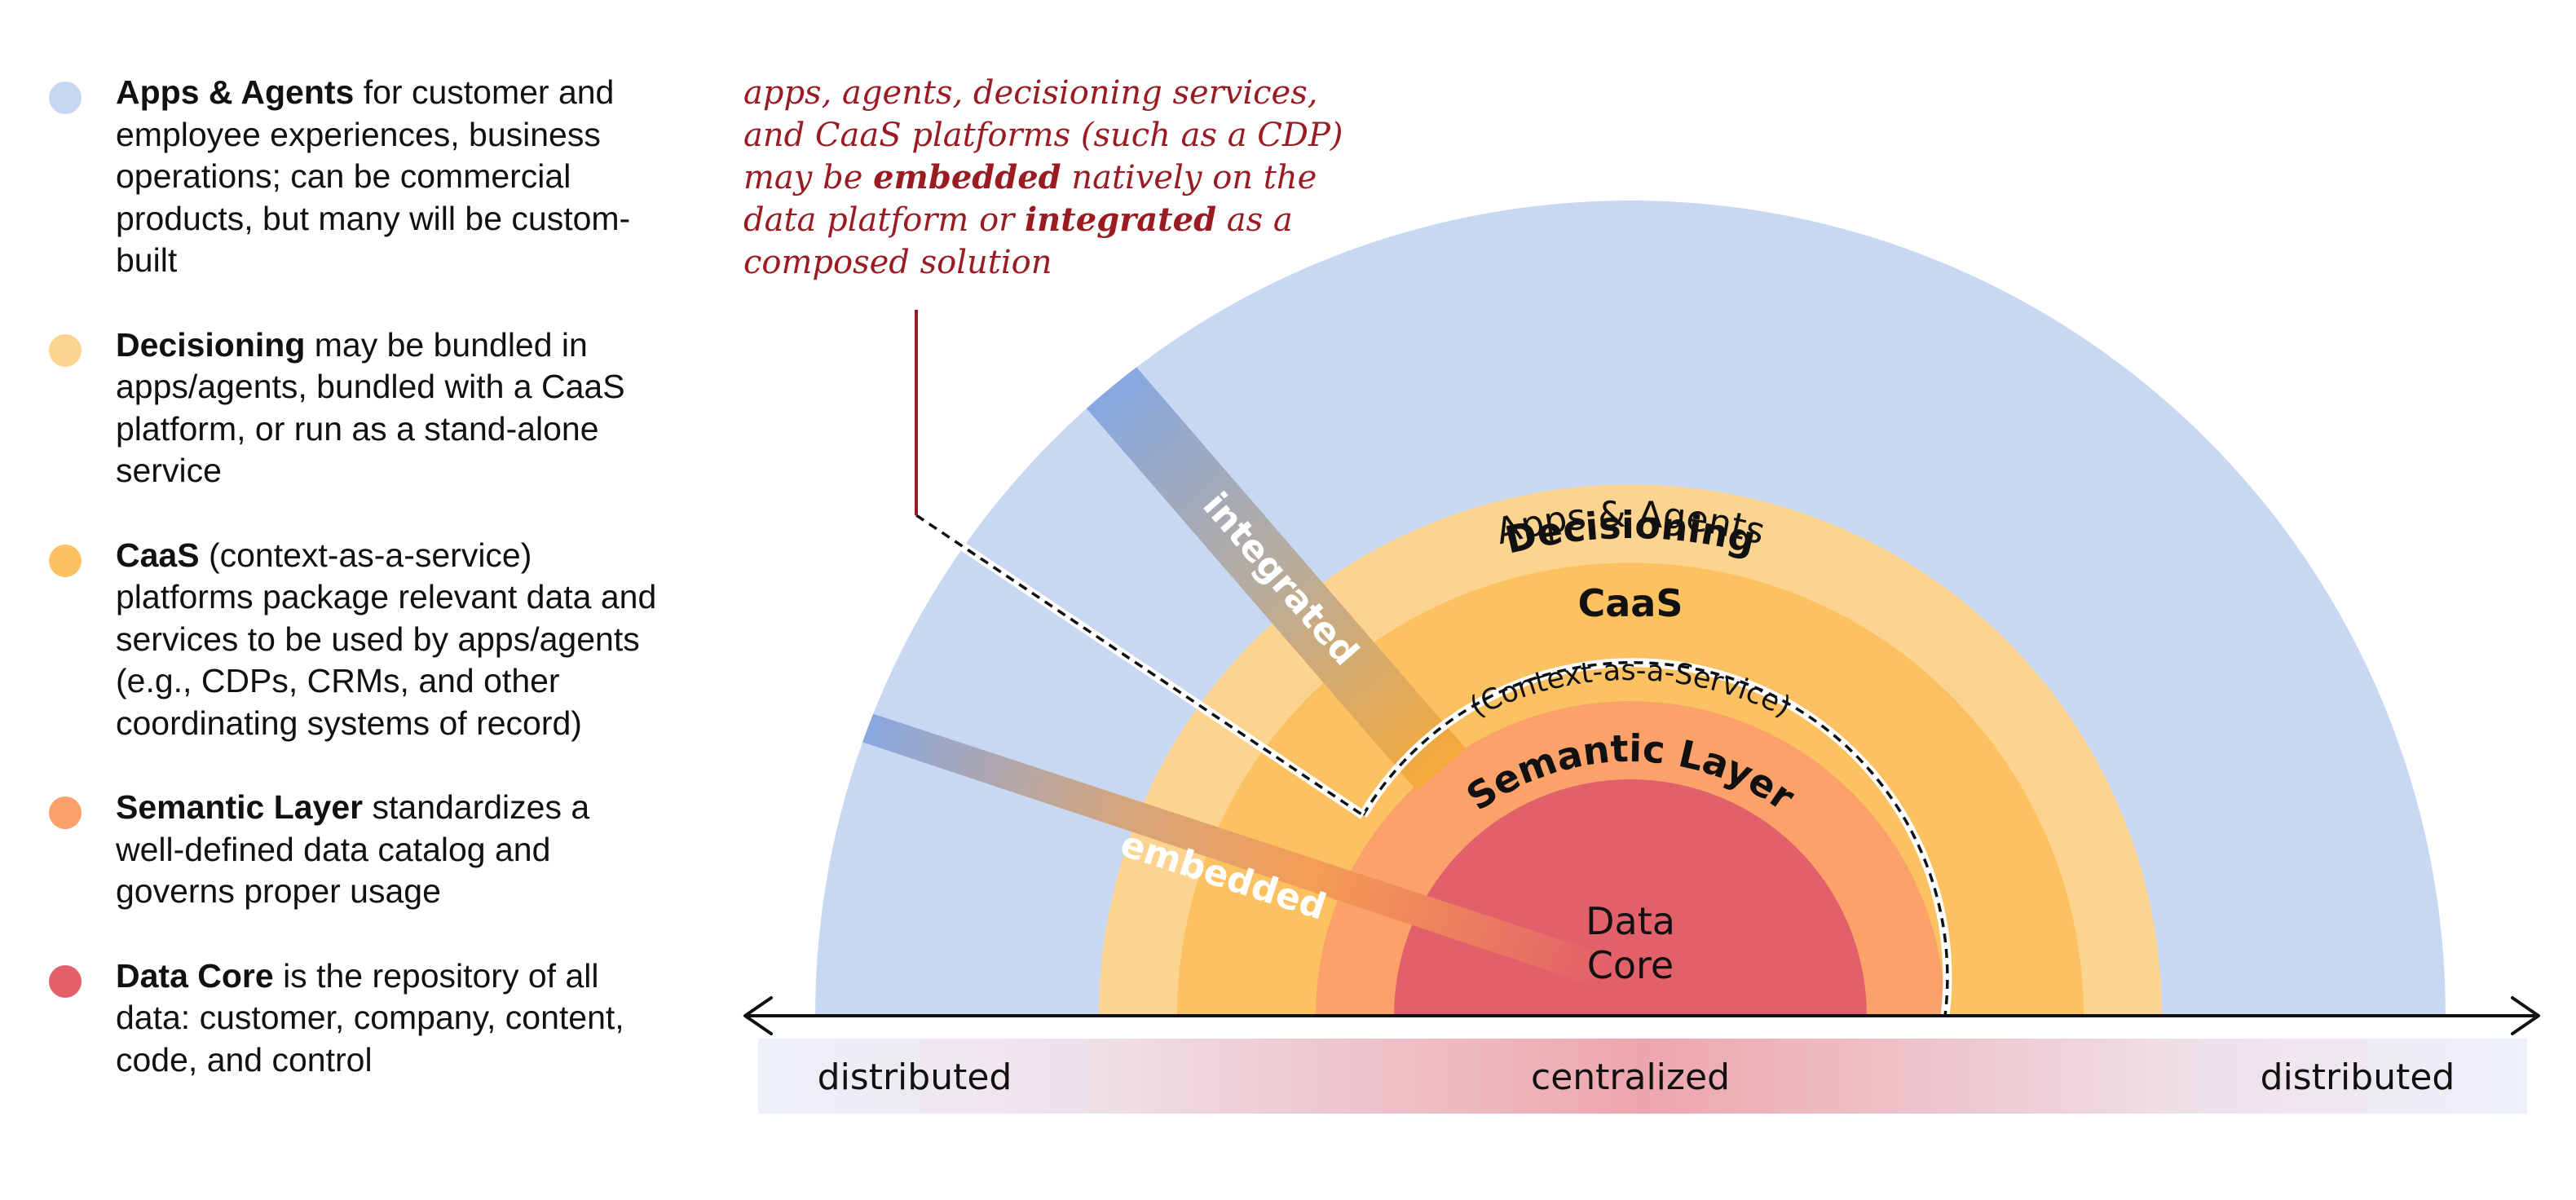 This screenshot has width=2576, height=1200. Describe the element at coordinates (1630, 1077) in the screenshot. I see `axis-label-center: centralized` at that location.